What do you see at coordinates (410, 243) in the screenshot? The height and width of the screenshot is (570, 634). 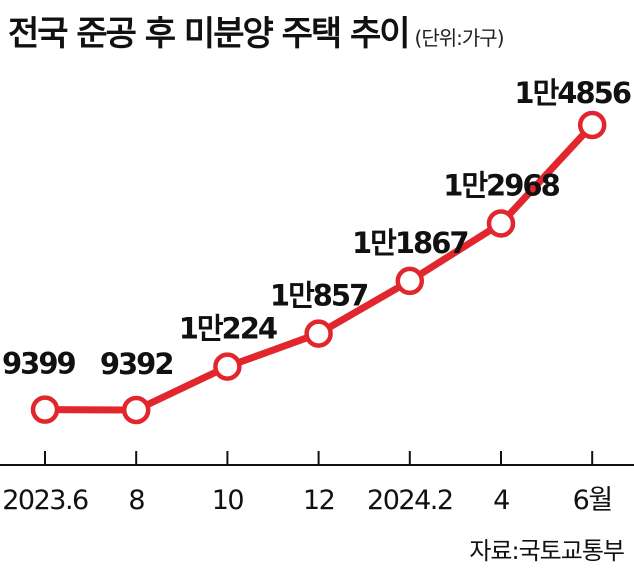 I see `data-label: 1만1867` at bounding box center [410, 243].